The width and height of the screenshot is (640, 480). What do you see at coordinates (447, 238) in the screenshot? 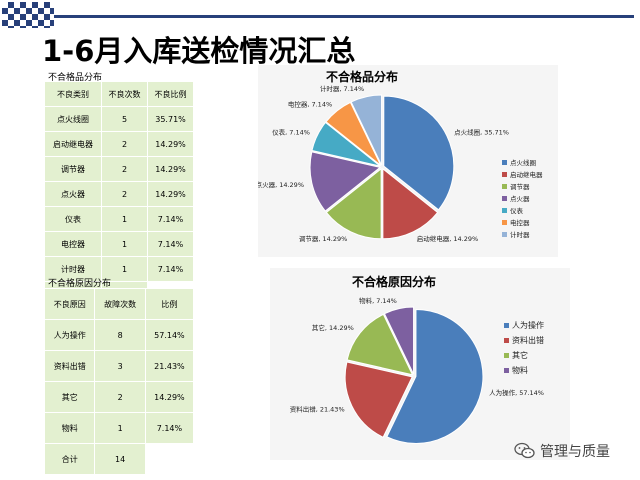
I see `data-label: 启动继电器, 14.29%` at bounding box center [447, 238].